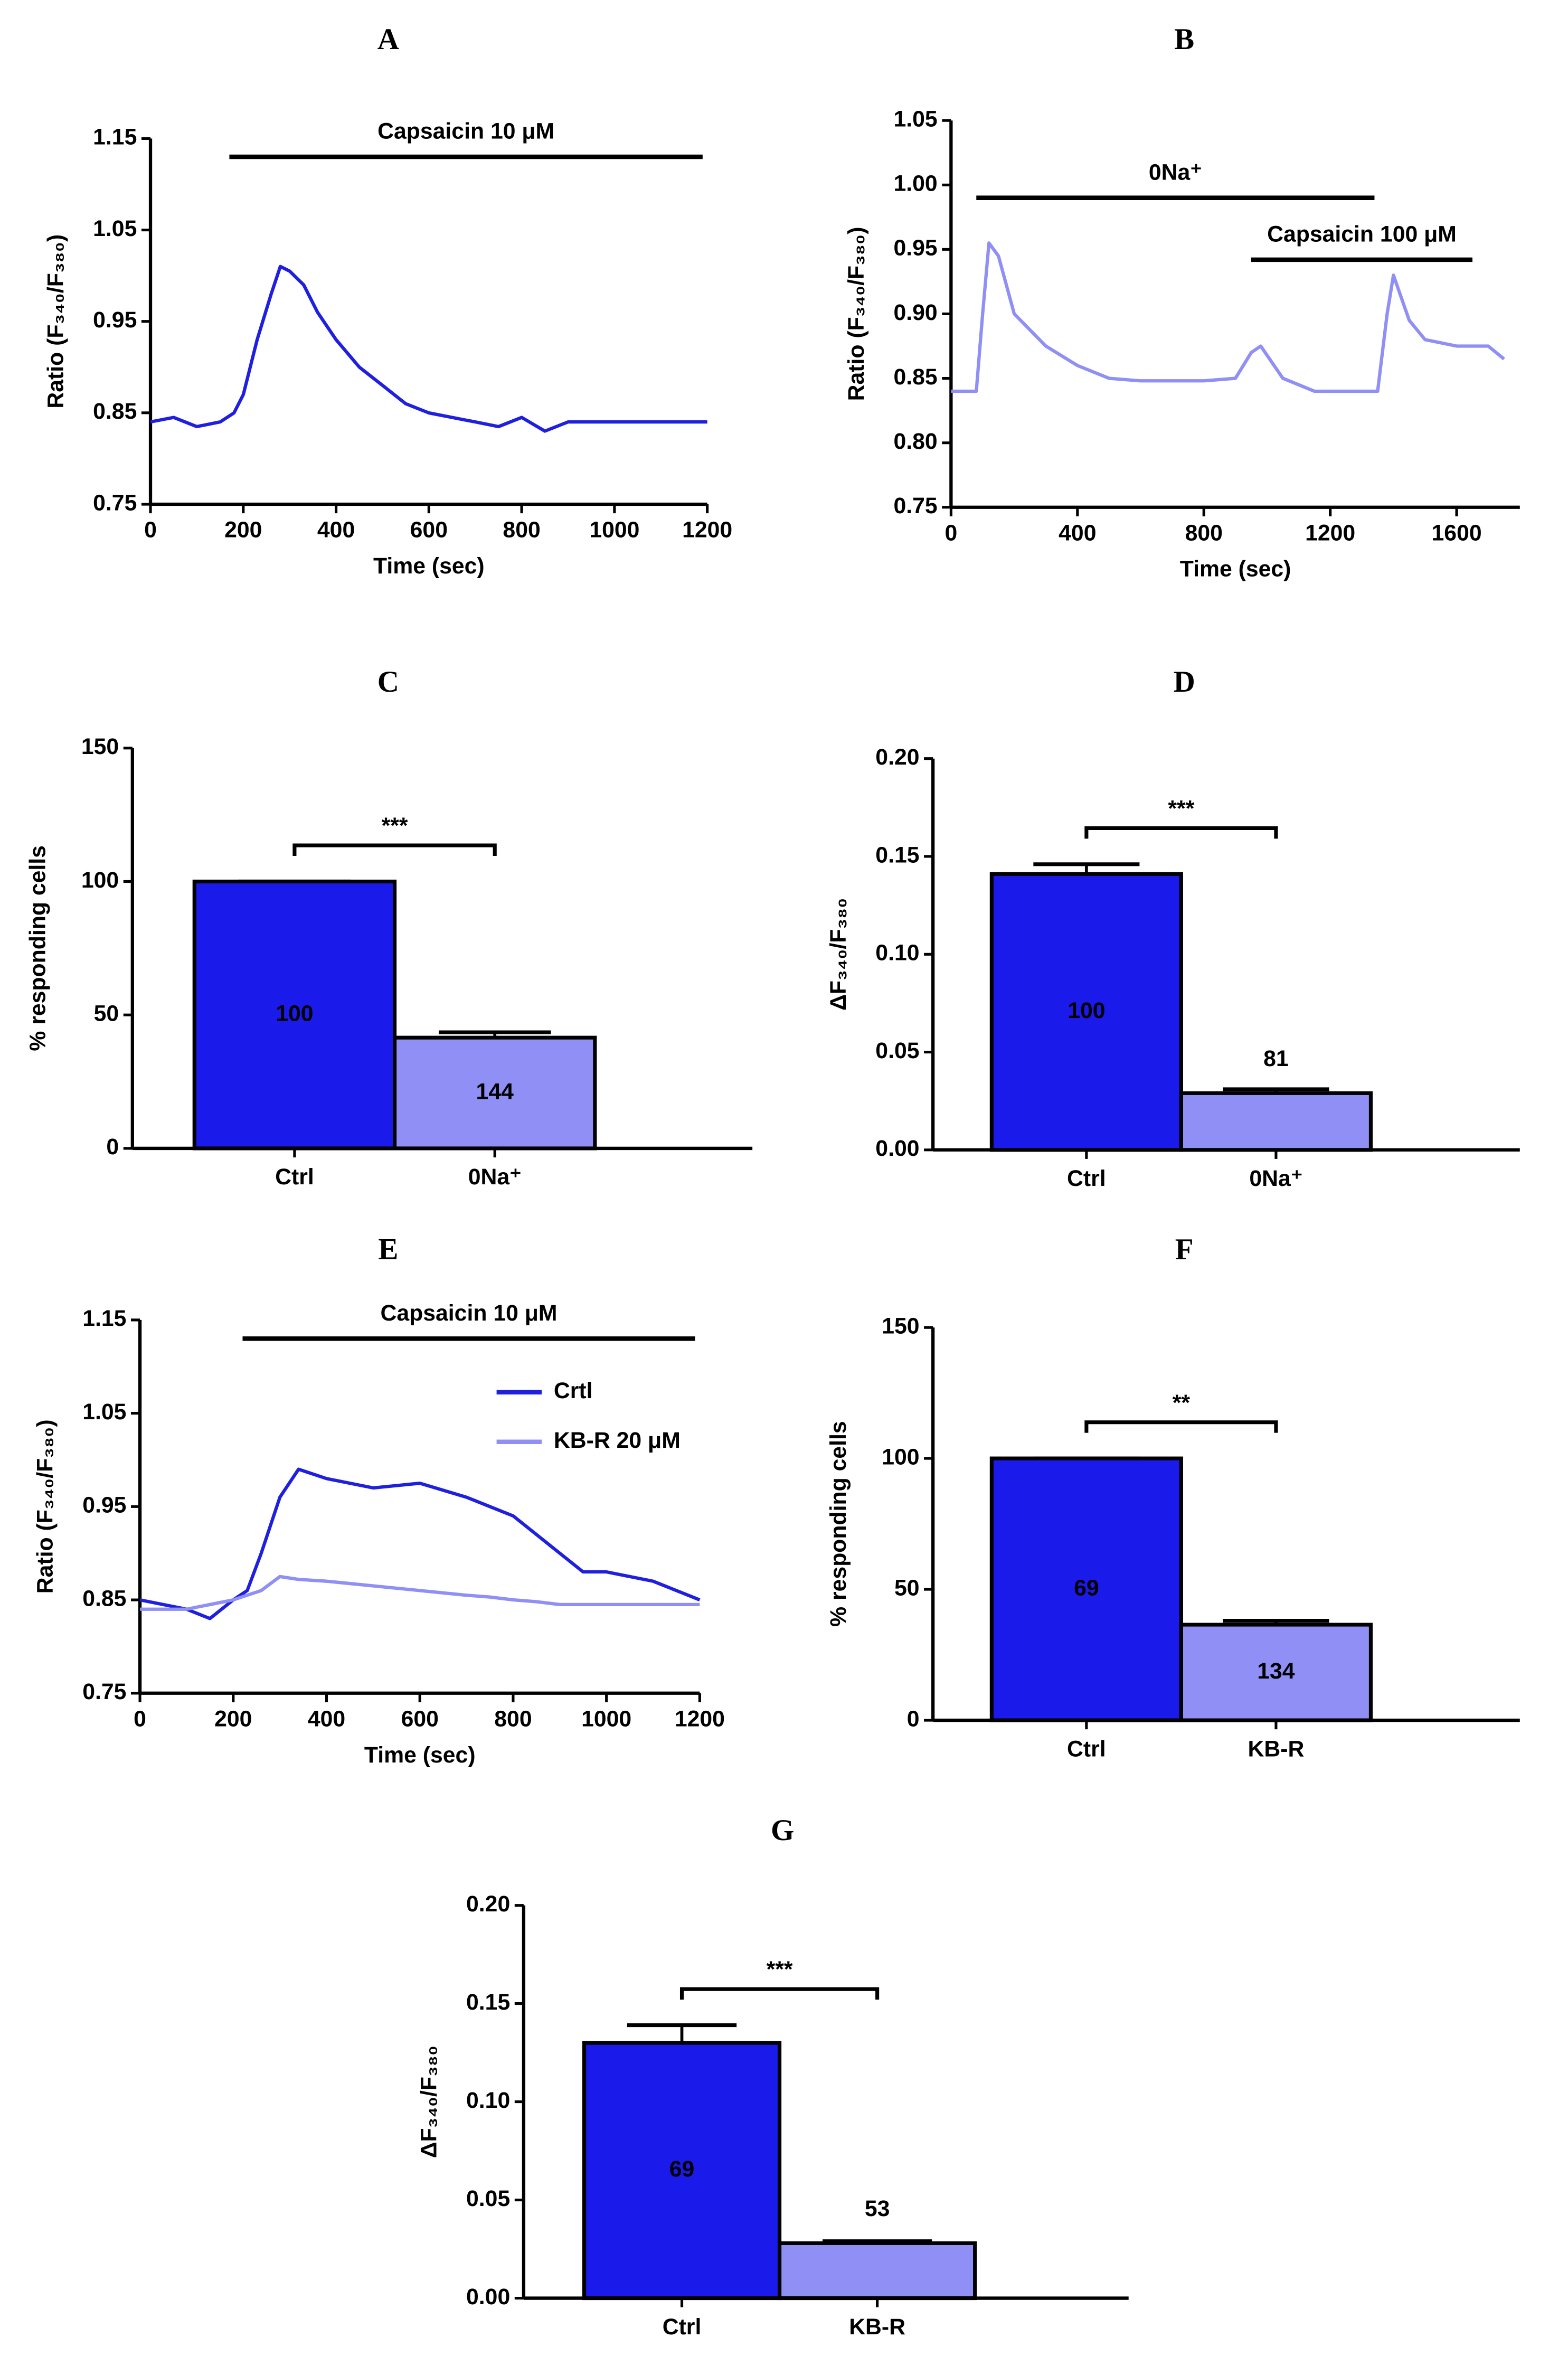  What do you see at coordinates (916, 183) in the screenshot?
I see `y-tick-label: 1.00` at bounding box center [916, 183].